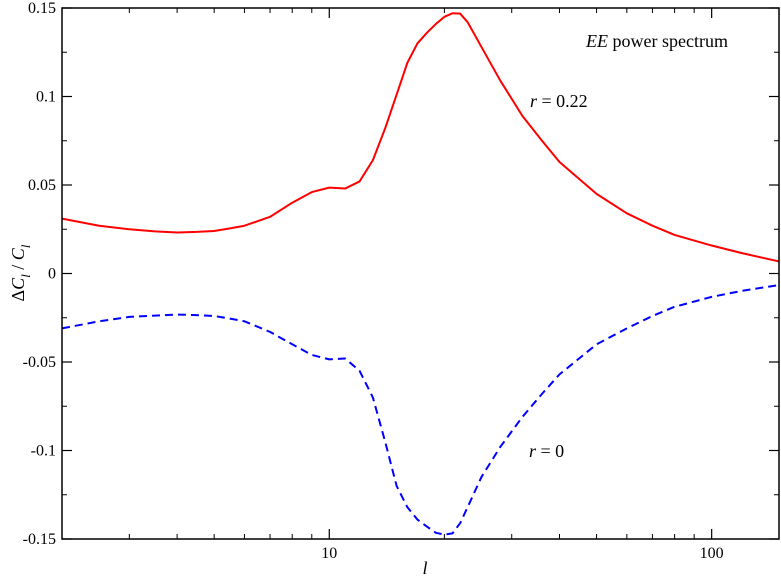 The width and height of the screenshot is (781, 581). Describe the element at coordinates (534, 101) in the screenshot. I see `annotation-r-0.22-italic: r` at that location.